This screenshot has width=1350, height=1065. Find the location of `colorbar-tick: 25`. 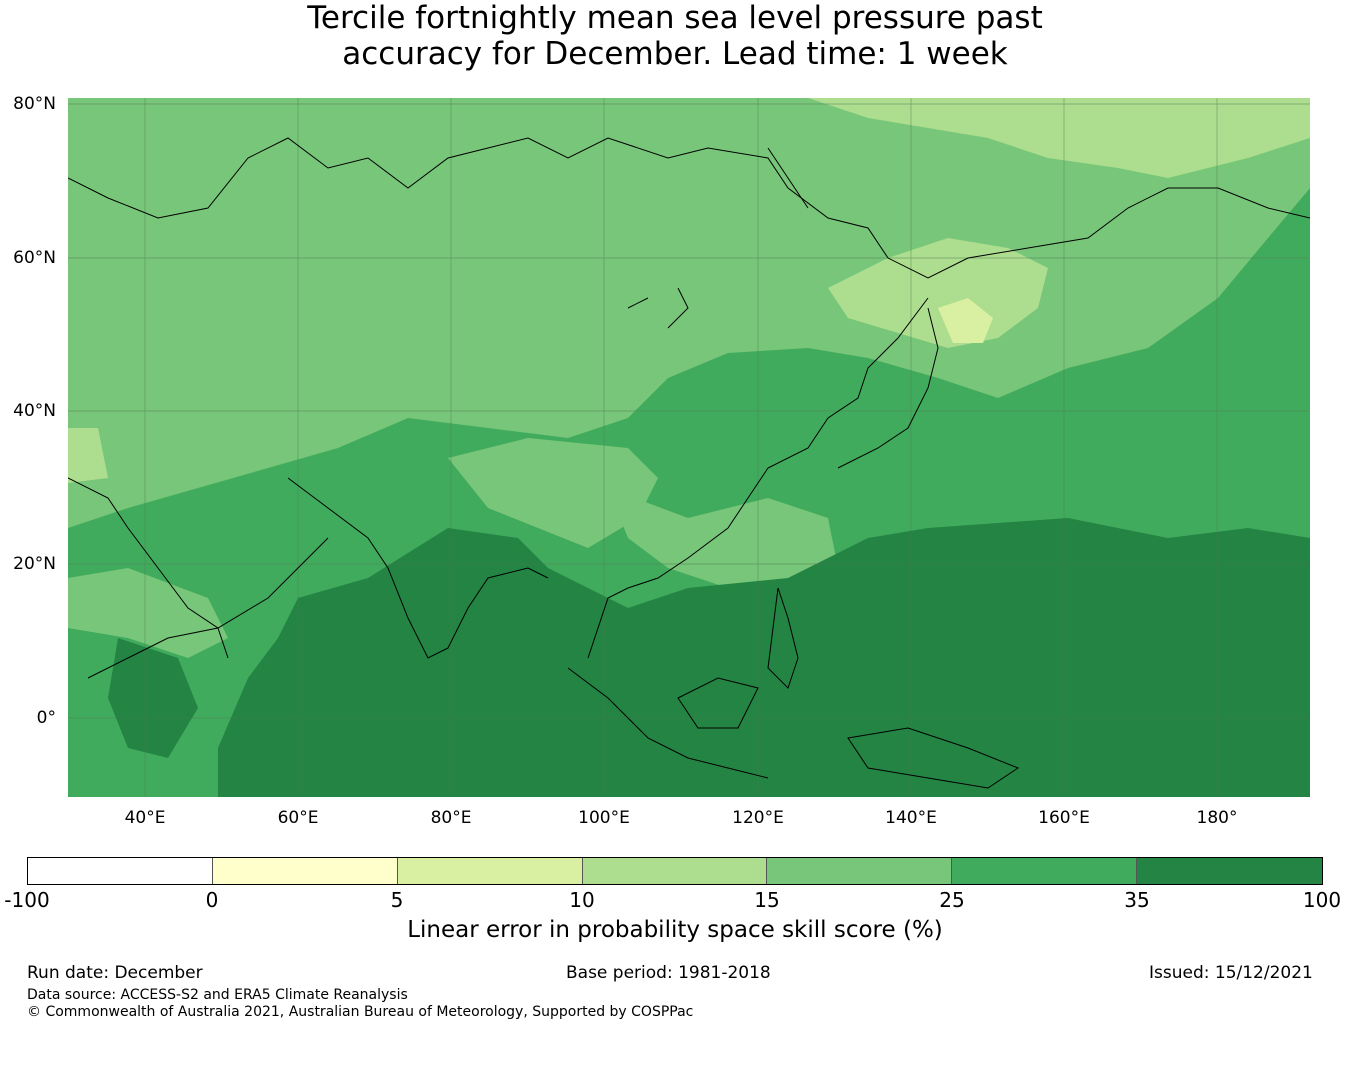

colorbar-tick: 25 is located at coordinates (952, 900).